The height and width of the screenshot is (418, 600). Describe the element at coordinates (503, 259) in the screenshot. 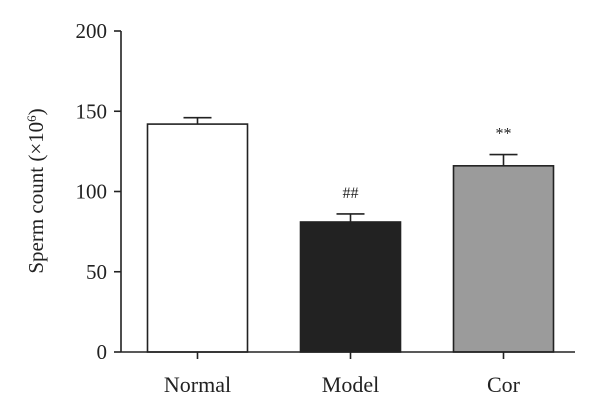

I see `bar-cor` at that location.